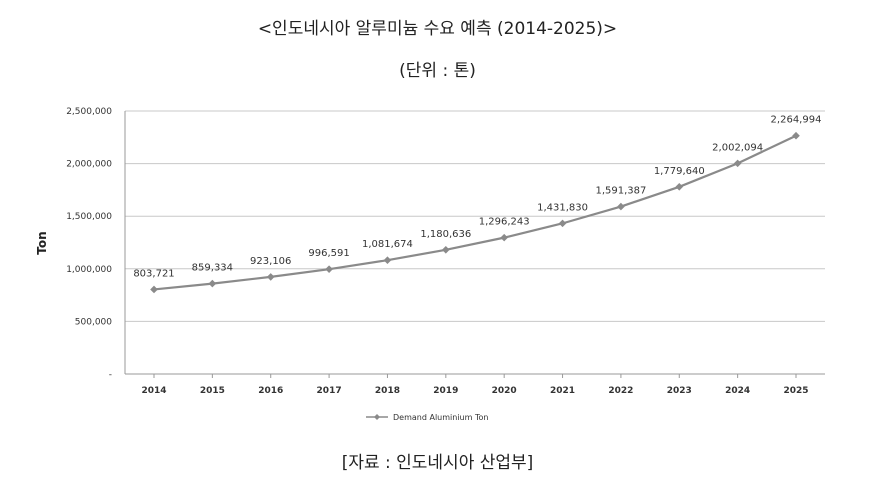  I want to click on x-tick-label: 2014, so click(153, 391).